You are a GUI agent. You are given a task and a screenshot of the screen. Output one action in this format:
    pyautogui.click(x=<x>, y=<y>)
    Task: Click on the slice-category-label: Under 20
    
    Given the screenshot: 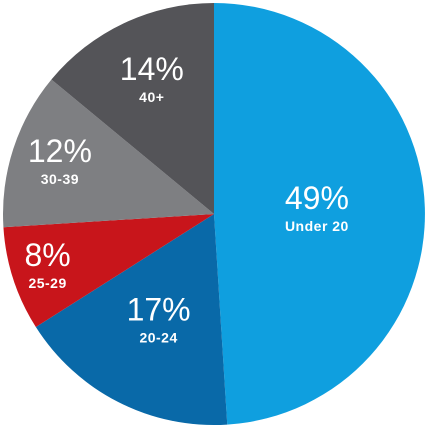 What is the action you would take?
    pyautogui.click(x=317, y=226)
    